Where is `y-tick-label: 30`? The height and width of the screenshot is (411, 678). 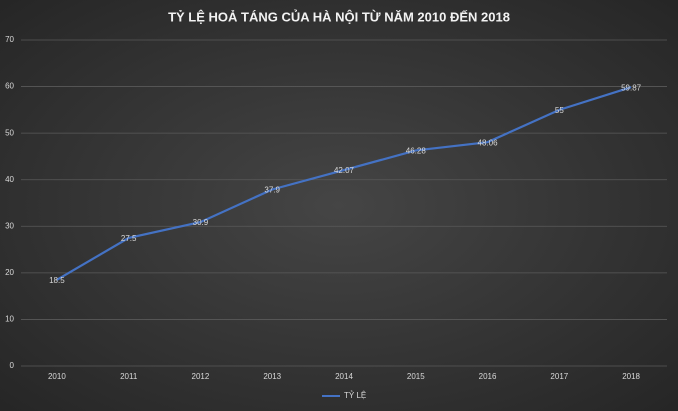
y-tick-label: 30 is located at coordinates (9, 225).